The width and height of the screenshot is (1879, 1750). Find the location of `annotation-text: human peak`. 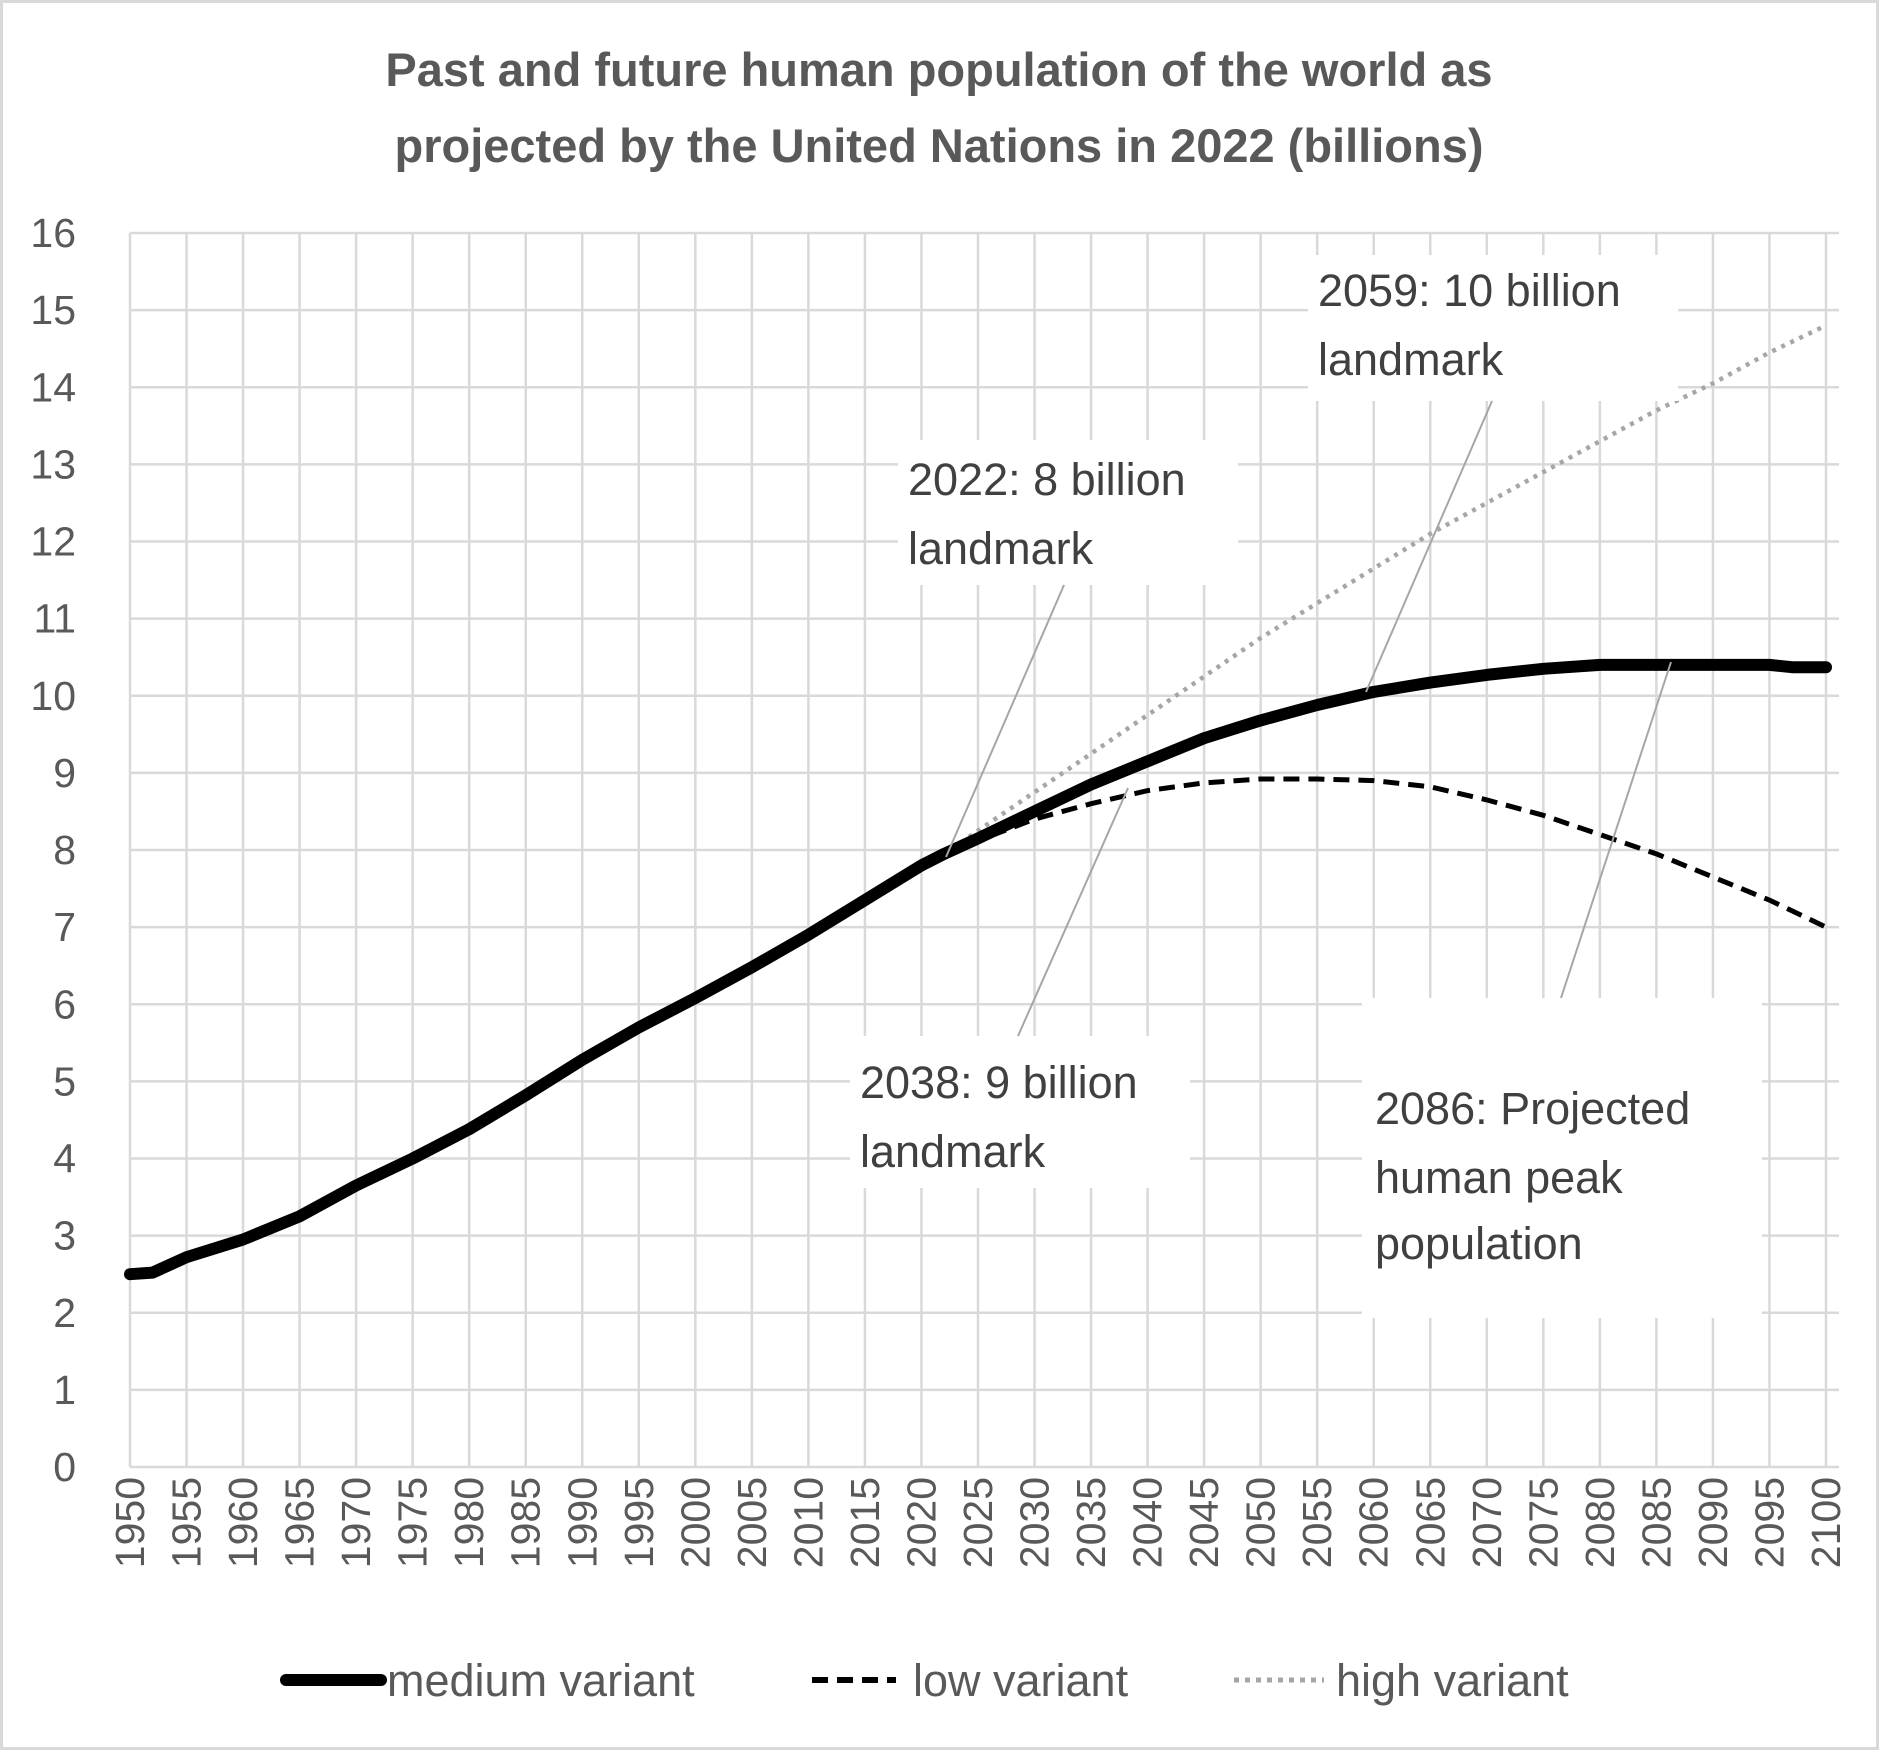

annotation-text: human peak is located at coordinates (1499, 1177).